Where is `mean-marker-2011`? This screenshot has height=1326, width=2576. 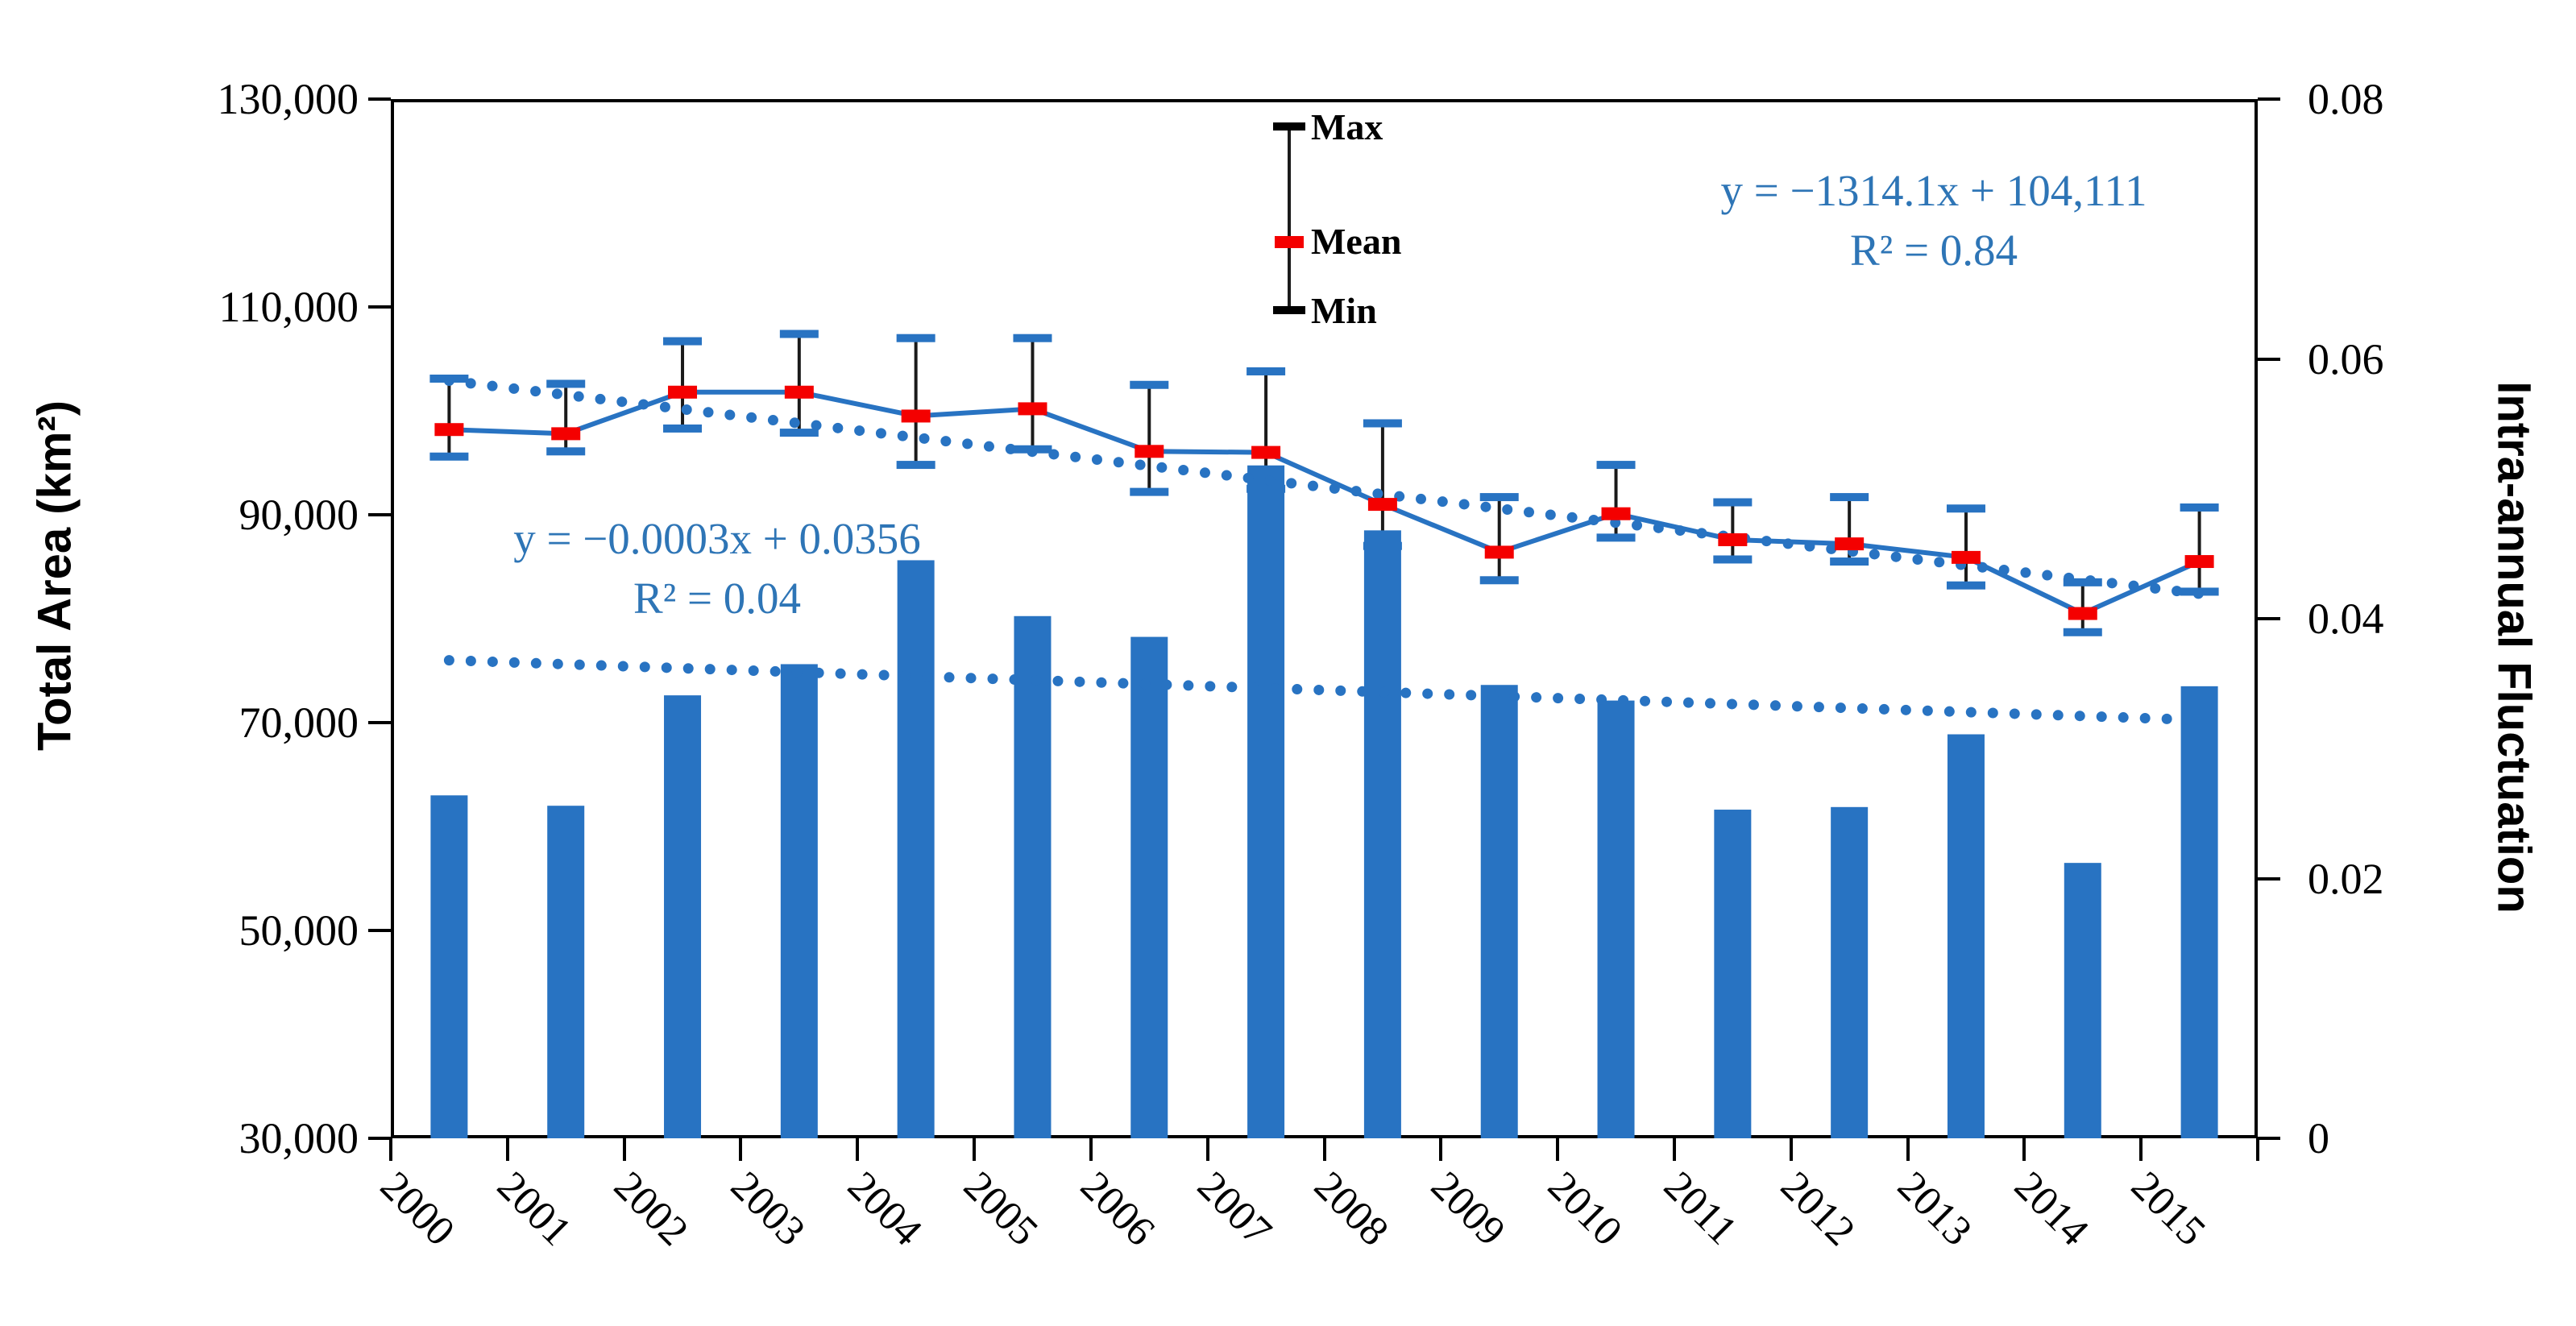 mean-marker-2011 is located at coordinates (1733, 539).